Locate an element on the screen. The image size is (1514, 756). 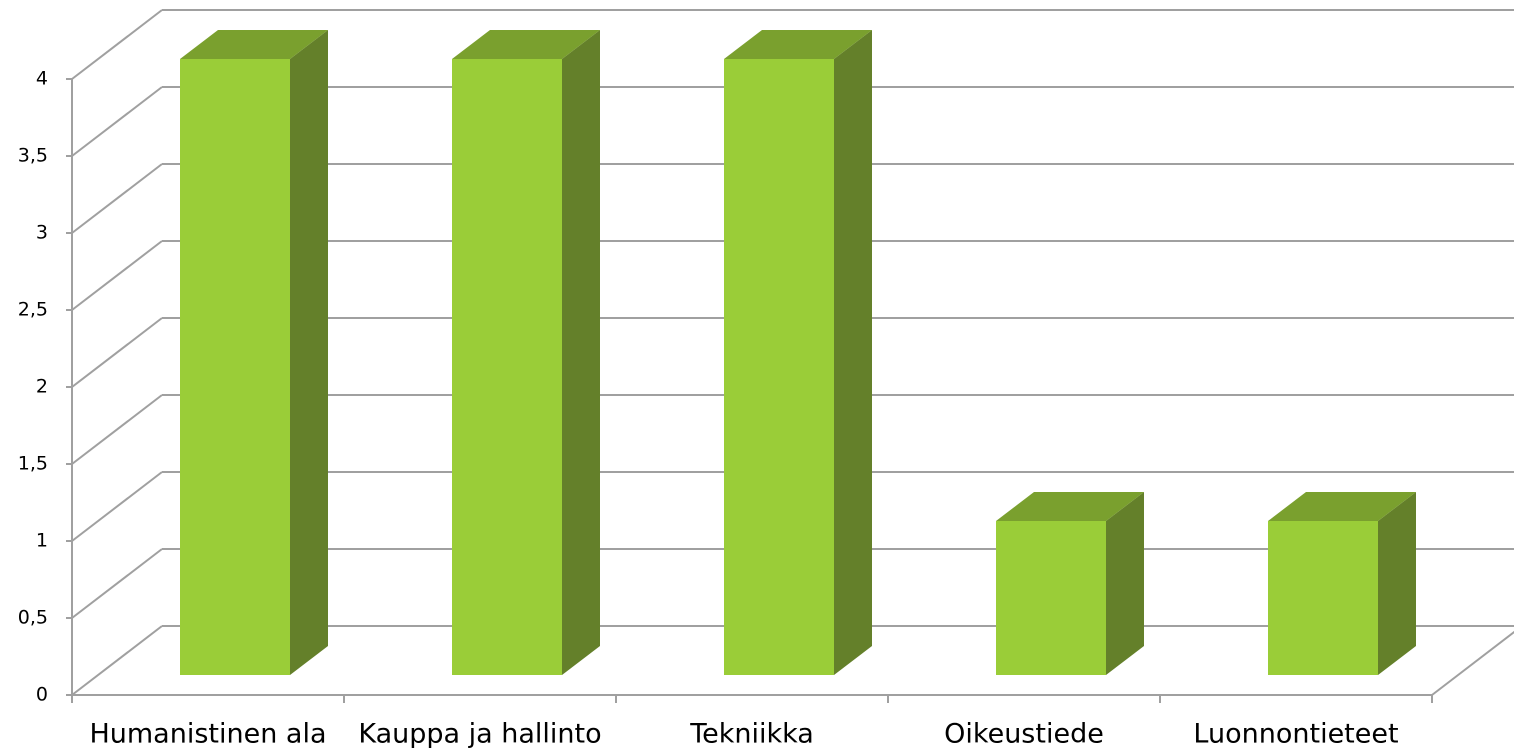
floor-edge is located at coordinates (1472, 663).